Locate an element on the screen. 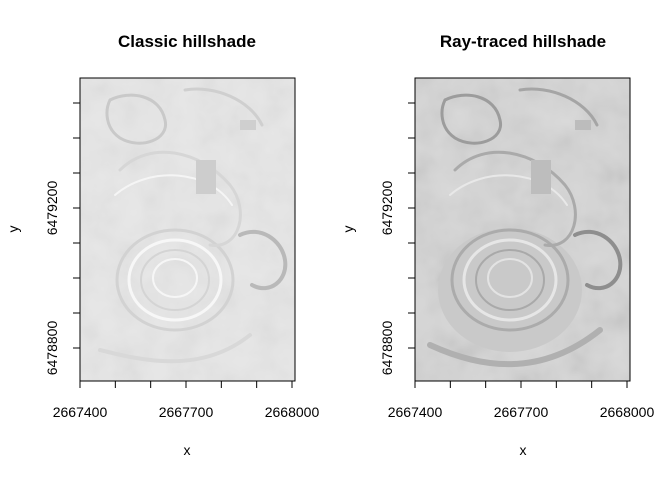 This screenshot has height=485, width=672. chart-title: Ray-traced hillshade is located at coordinates (523, 41).